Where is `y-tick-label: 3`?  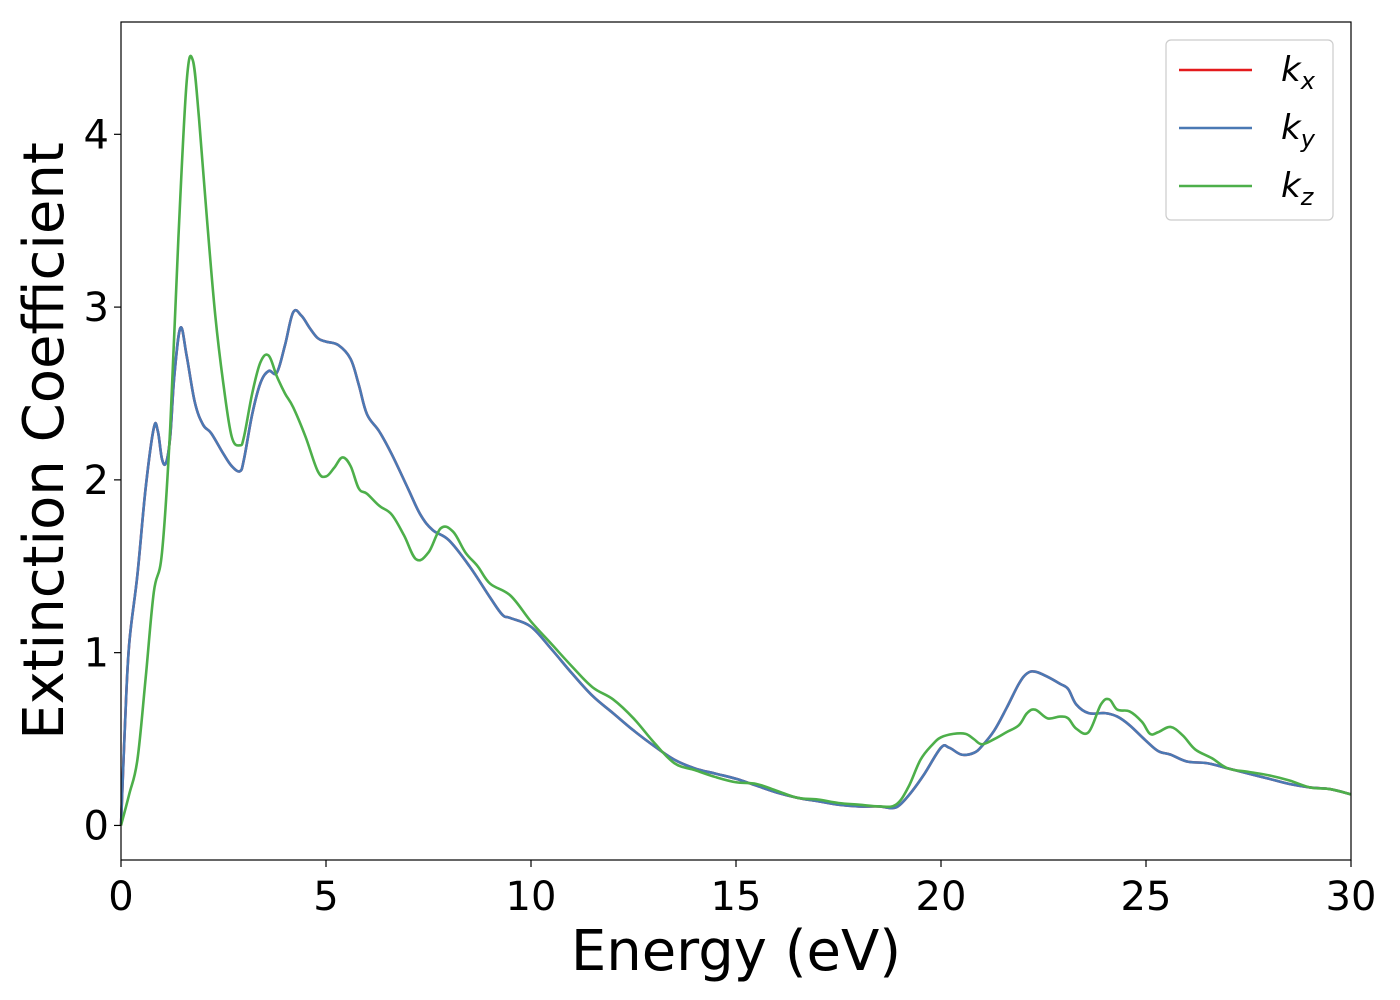 y-tick-label: 3 is located at coordinates (96, 308).